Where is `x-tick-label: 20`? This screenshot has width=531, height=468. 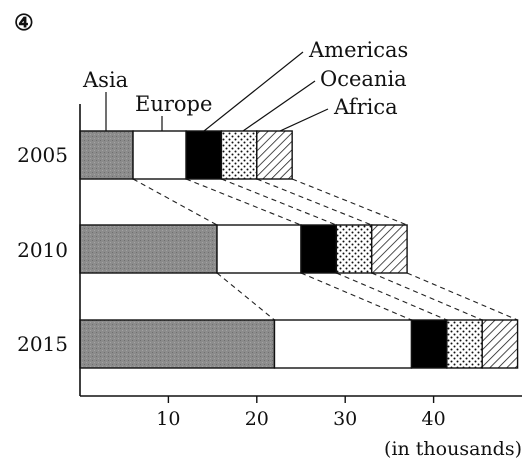 x-tick-label: 20 is located at coordinates (257, 419).